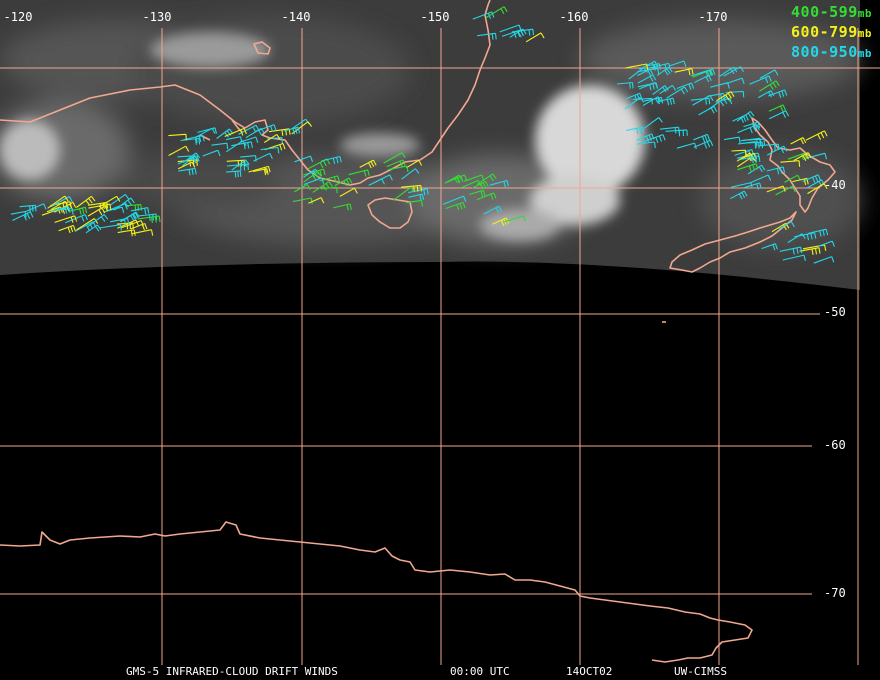 The width and height of the screenshot is (880, 680). What do you see at coordinates (435, 17) in the screenshot?
I see `longitude-label: -150` at bounding box center [435, 17].